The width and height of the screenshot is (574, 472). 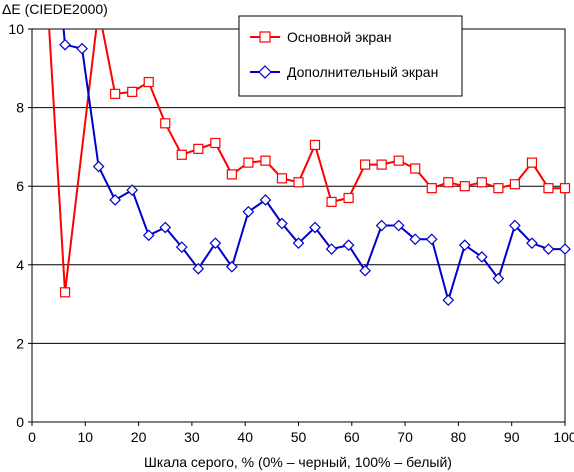 What do you see at coordinates (362, 72) in the screenshot?
I see `legend-label-secondary: Дополнительный экран` at bounding box center [362, 72].